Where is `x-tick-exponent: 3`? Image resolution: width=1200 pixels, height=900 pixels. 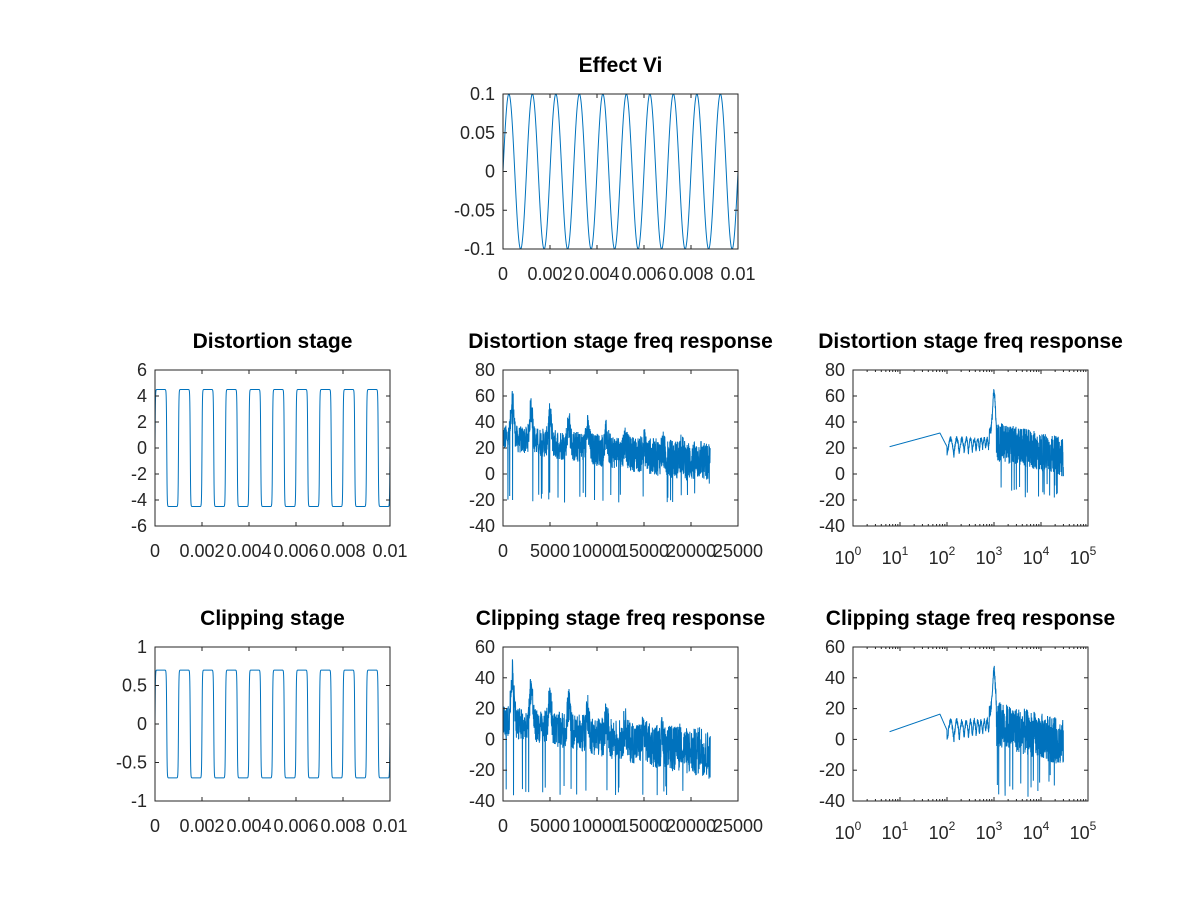
x-tick-exponent: 3 is located at coordinates (999, 826).